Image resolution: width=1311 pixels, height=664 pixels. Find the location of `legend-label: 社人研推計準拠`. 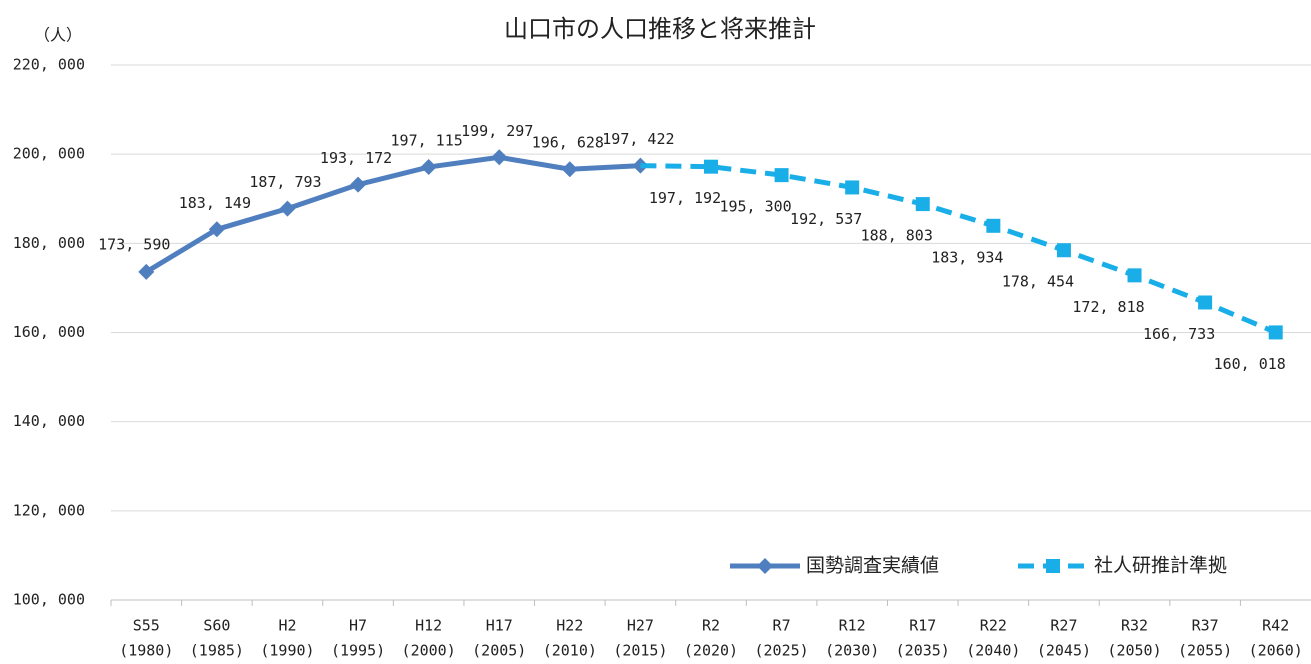

legend-label: 社人研推計準拠 is located at coordinates (1160, 566).